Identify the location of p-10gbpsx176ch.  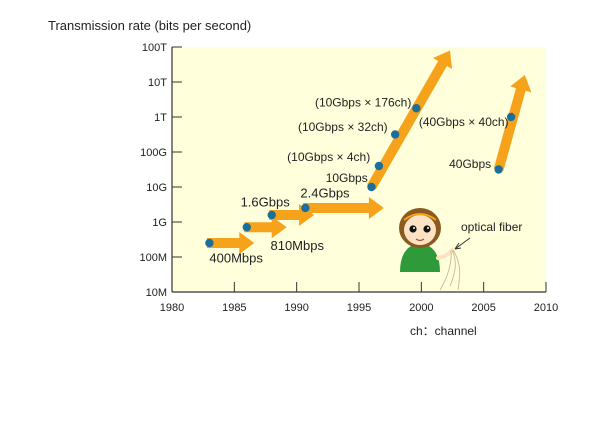
(416, 108).